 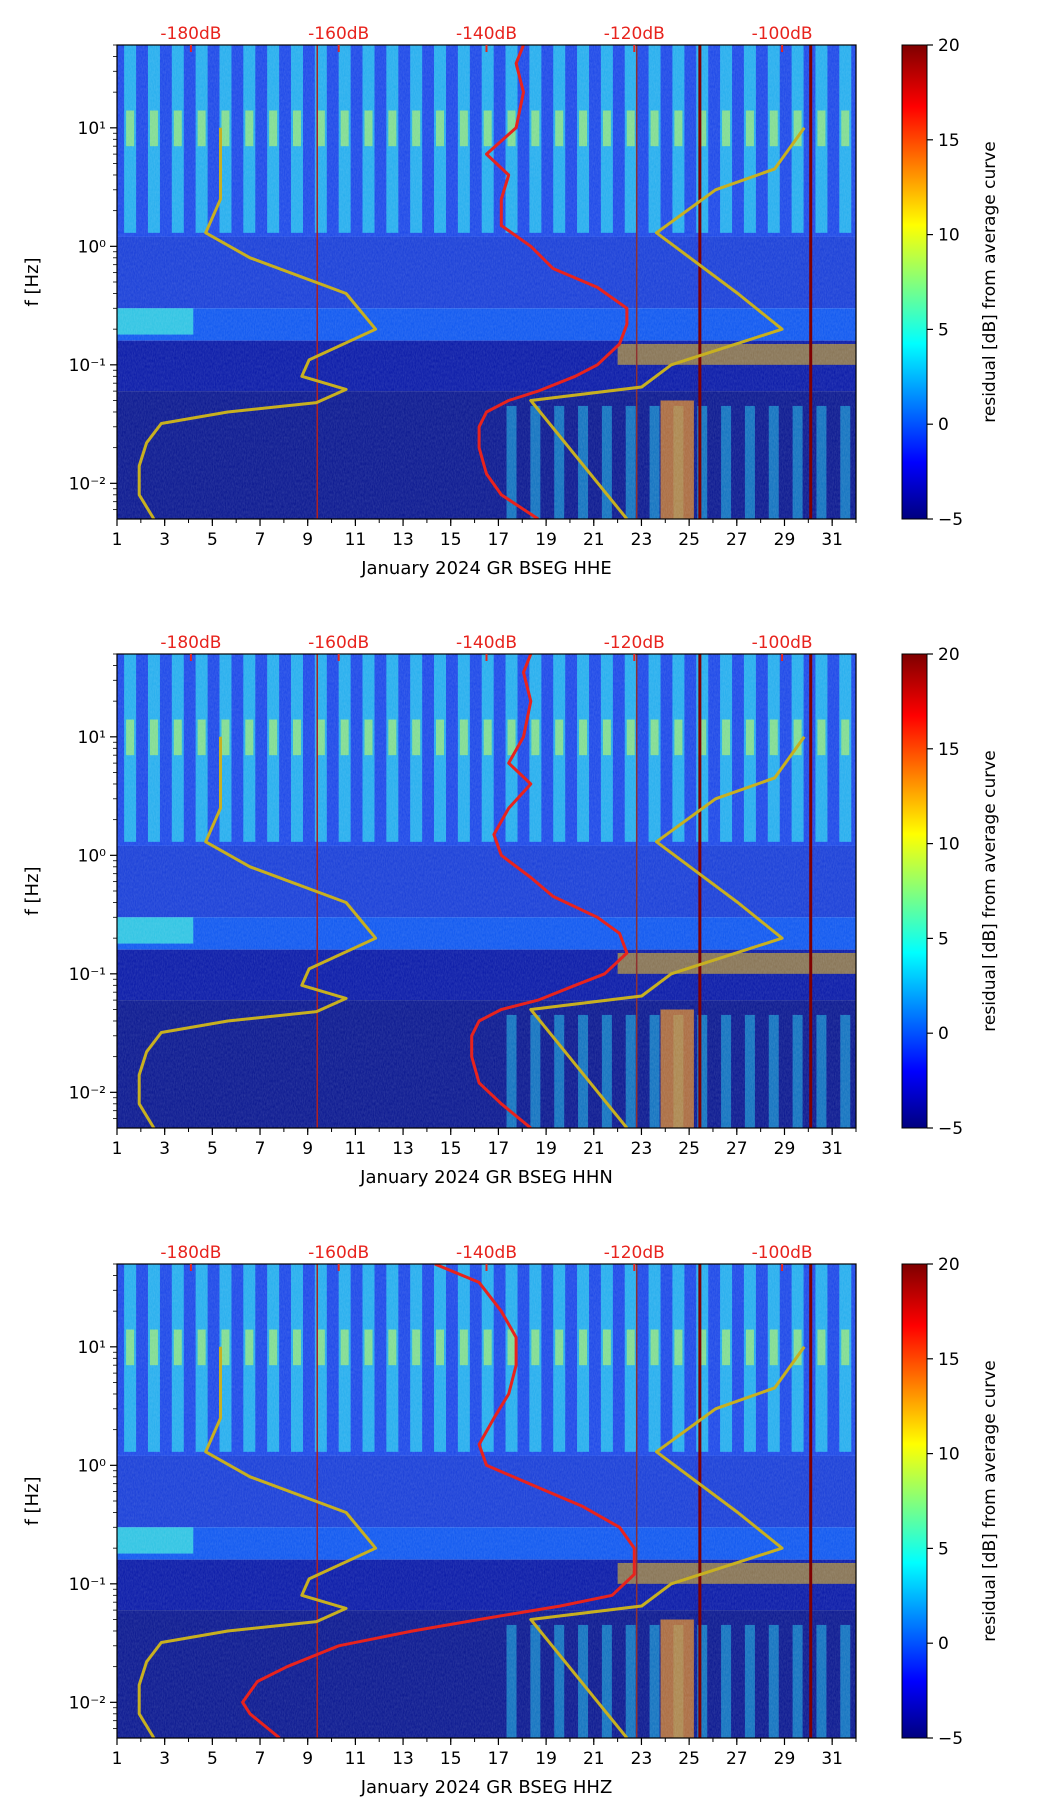 What do you see at coordinates (190, 643) in the screenshot?
I see `top-db-label: -180dB` at bounding box center [190, 643].